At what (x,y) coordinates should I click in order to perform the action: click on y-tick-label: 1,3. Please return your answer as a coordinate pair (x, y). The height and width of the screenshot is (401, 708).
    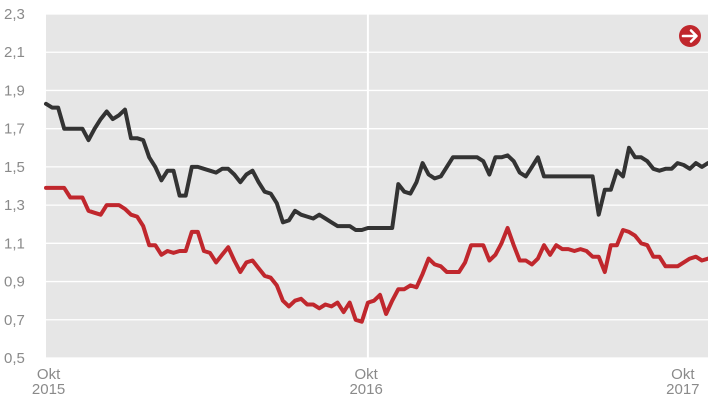
    Looking at the image, I should click on (14, 205).